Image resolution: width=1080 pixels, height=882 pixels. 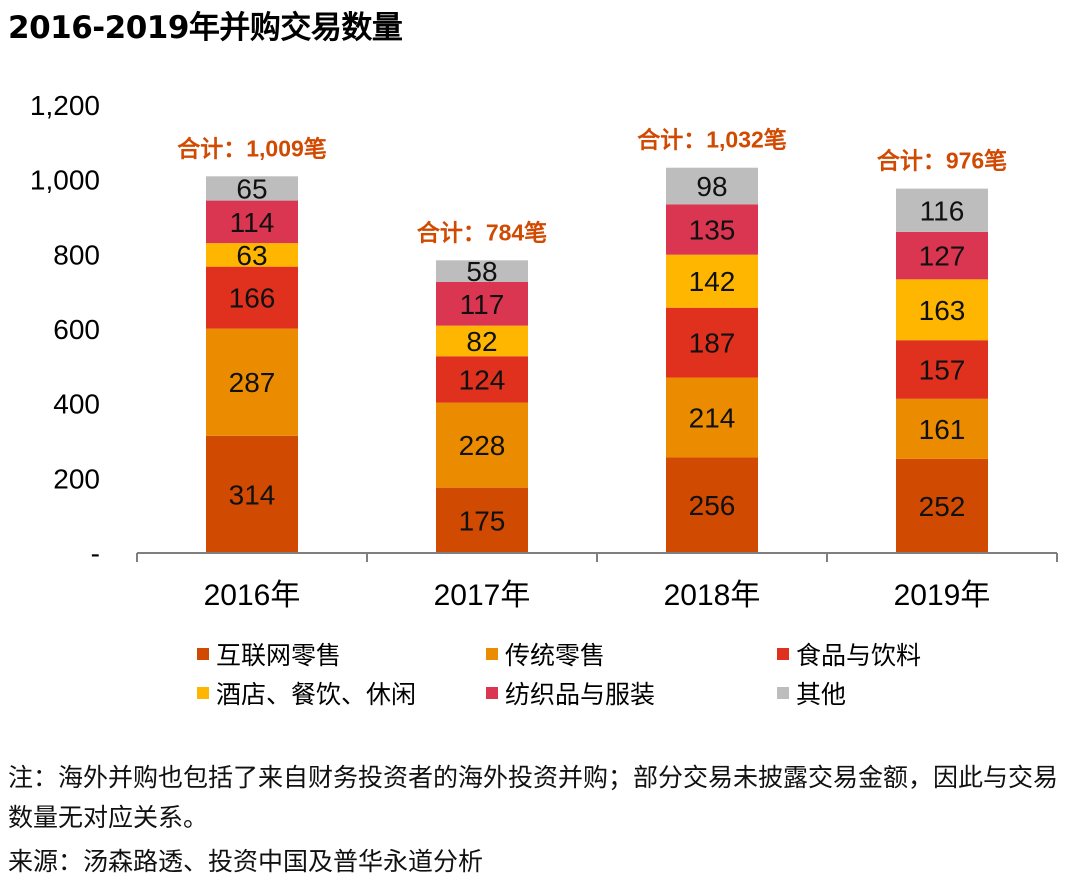 I want to click on y-tick-label: 1,000, so click(x=65, y=180).